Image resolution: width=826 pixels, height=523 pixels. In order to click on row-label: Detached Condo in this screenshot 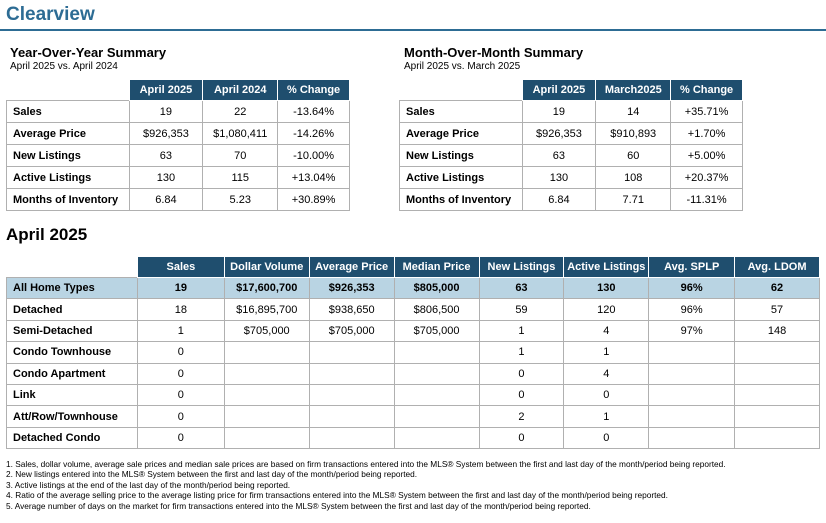, I will do `click(72, 438)`.